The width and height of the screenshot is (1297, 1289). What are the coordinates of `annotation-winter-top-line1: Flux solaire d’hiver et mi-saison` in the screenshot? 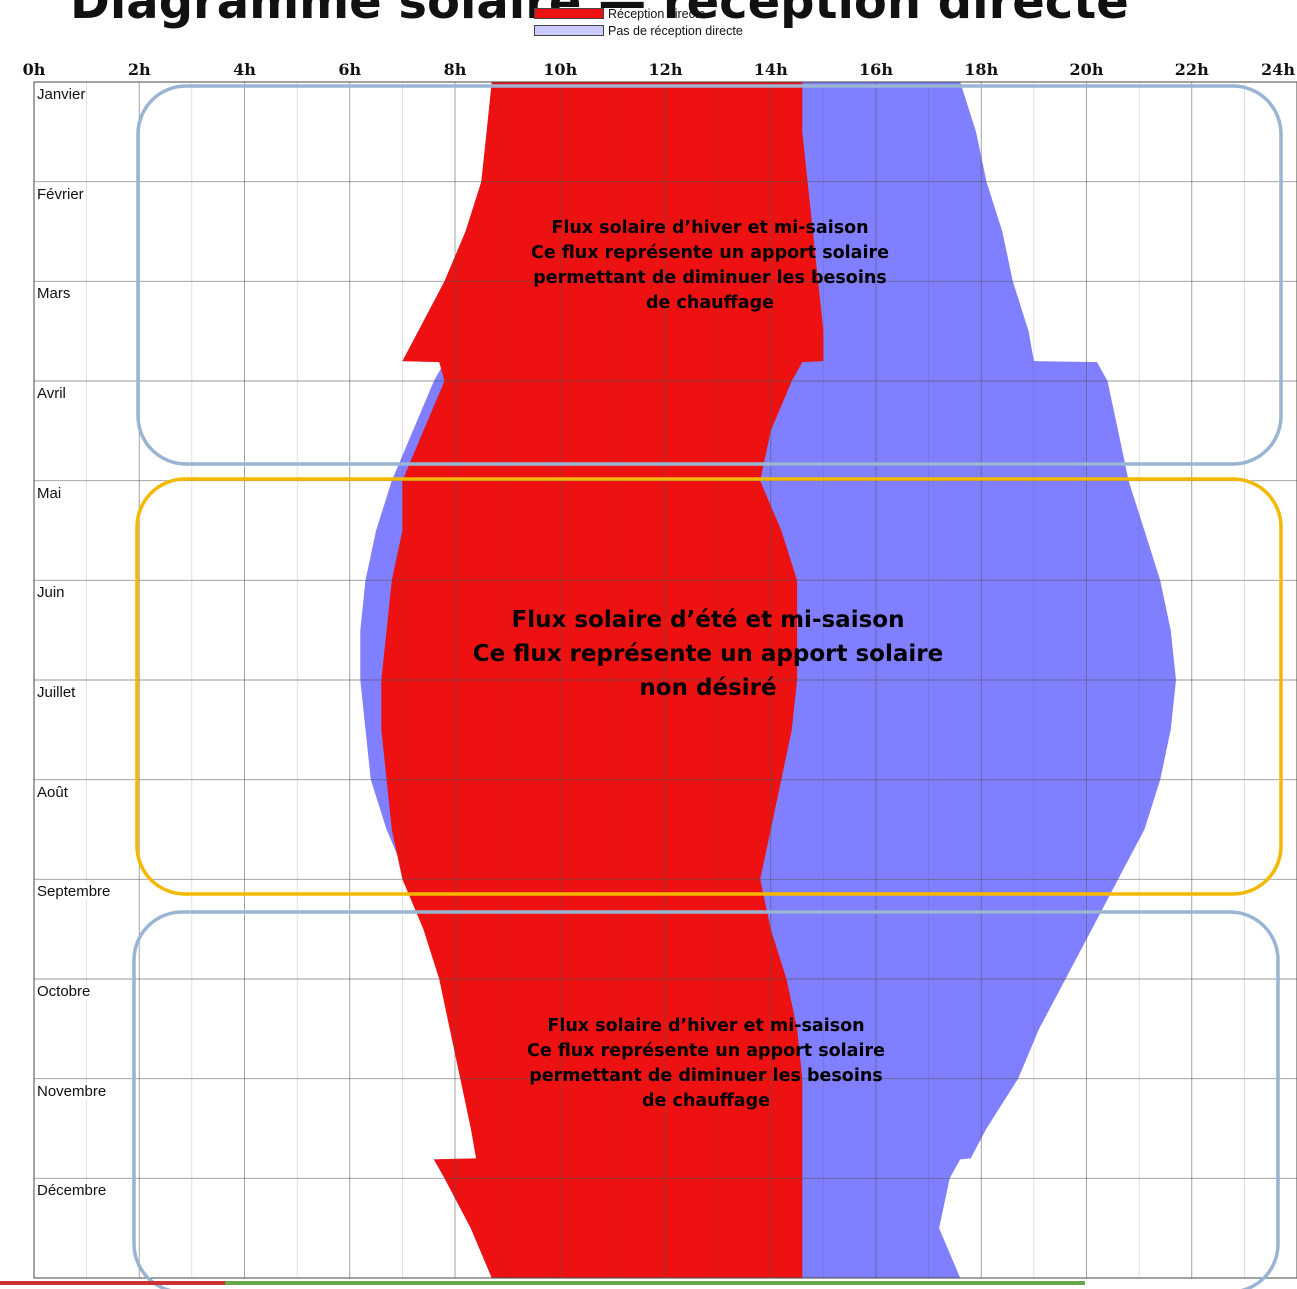 It's located at (710, 228).